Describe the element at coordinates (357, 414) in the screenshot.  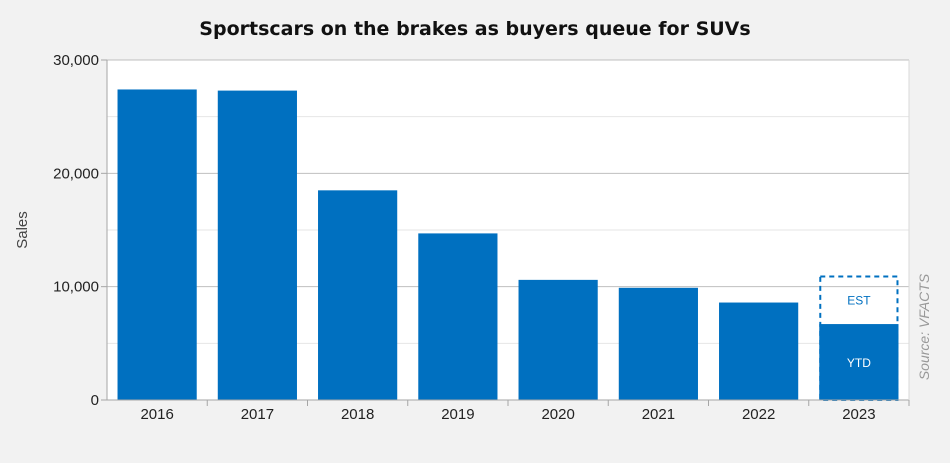
I see `x-tick-label: 2018` at that location.